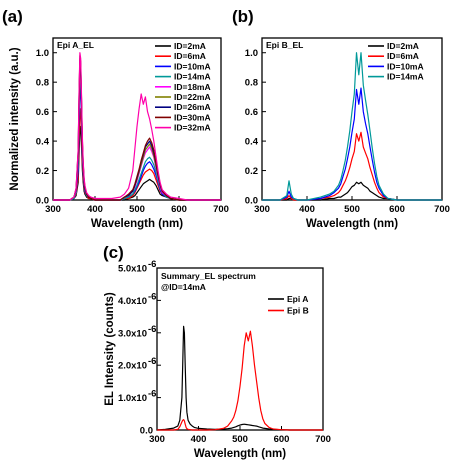  Describe the element at coordinates (12, 16) in the screenshot. I see `panel-label-a: (a)` at that location.